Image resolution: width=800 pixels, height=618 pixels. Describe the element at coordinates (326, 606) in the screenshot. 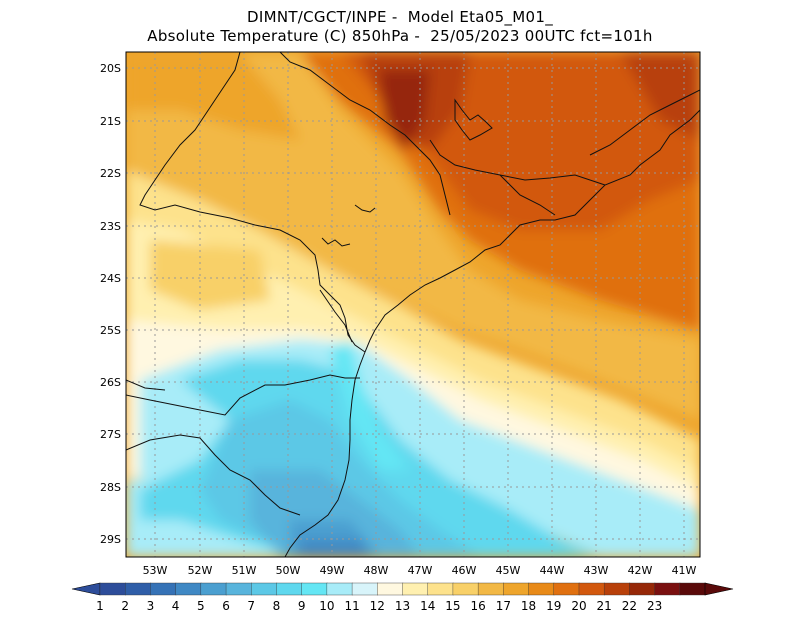

I see `colorbar-label: 10` at that location.